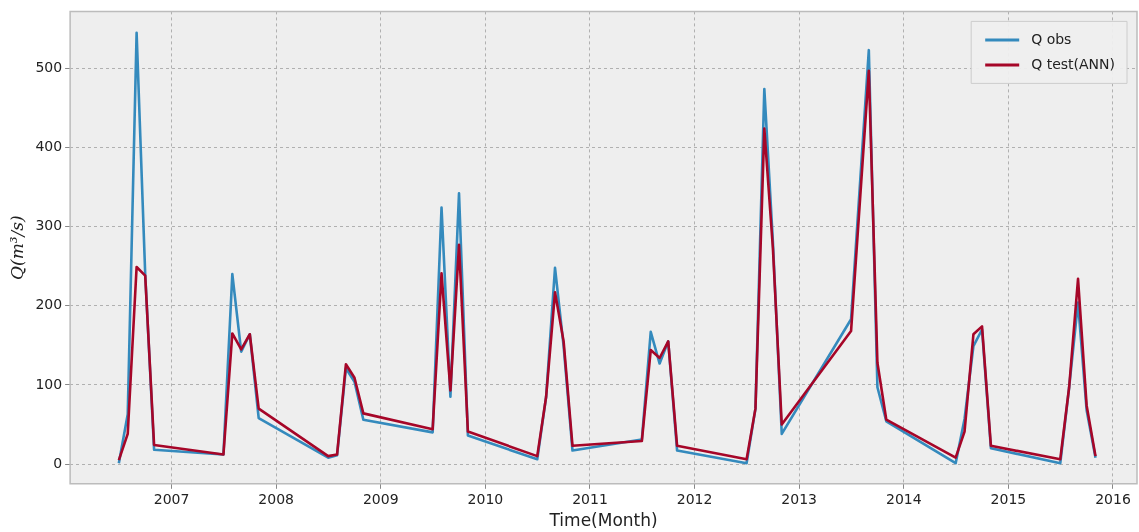  I want to click on x-tick-label: 2010, so click(485, 498).